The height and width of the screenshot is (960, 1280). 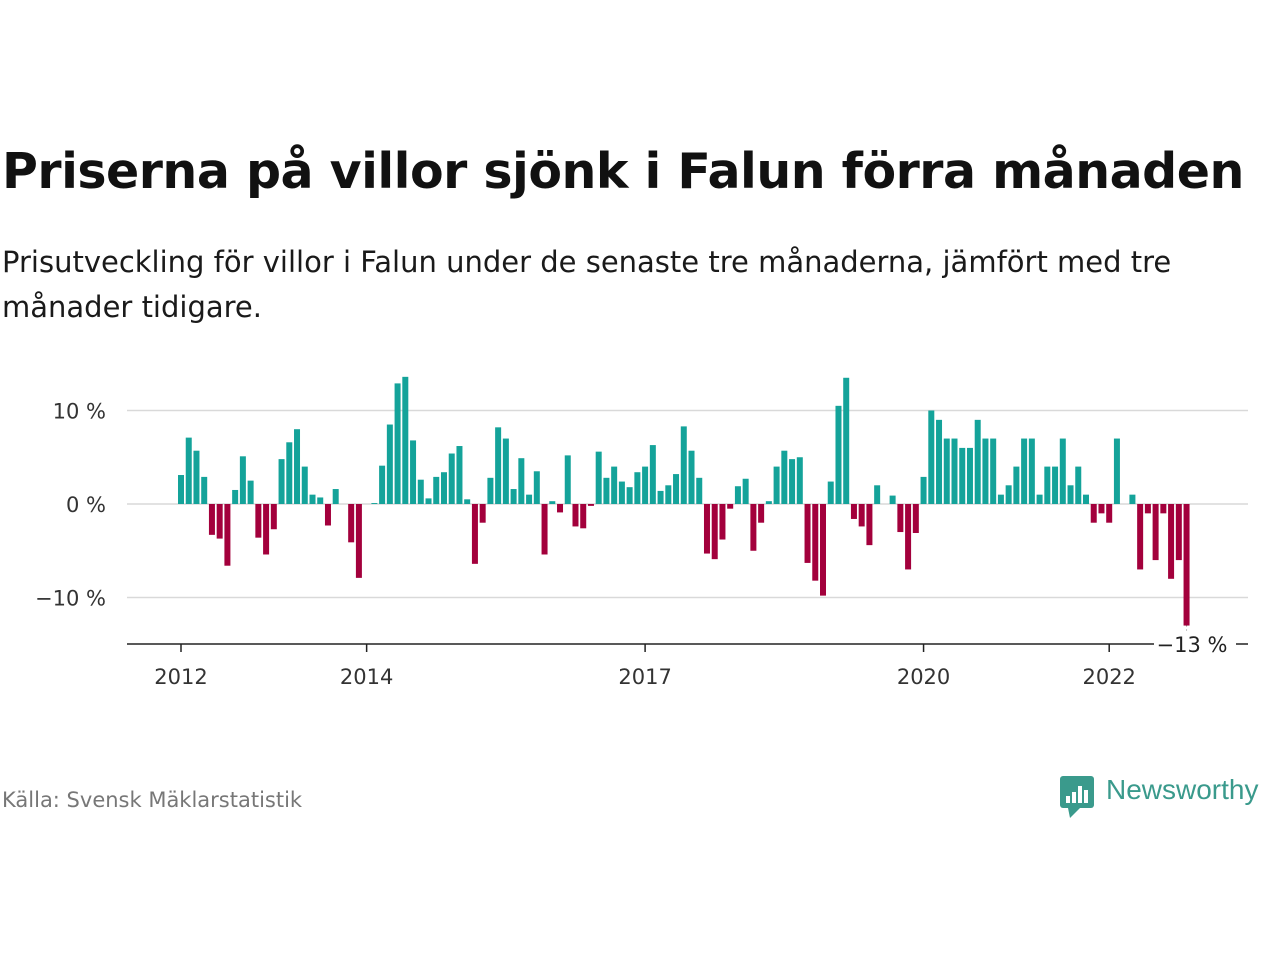 What do you see at coordinates (687, 647) in the screenshot?
I see `x-axis` at bounding box center [687, 647].